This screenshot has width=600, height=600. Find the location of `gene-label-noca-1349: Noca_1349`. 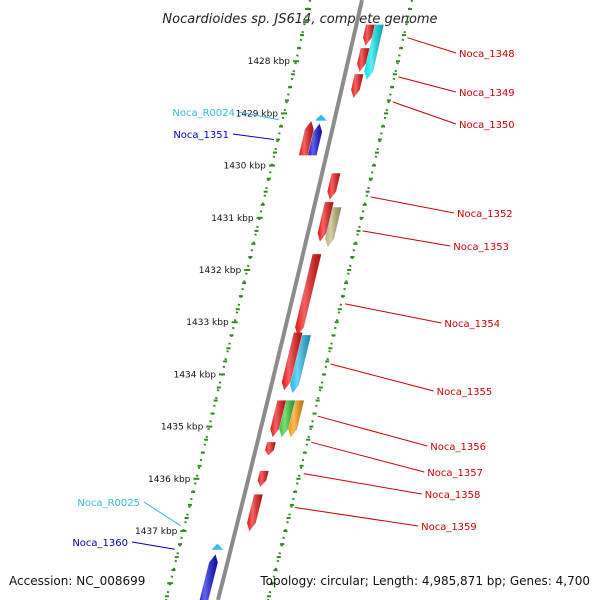

gene-label-noca-1349: Noca_1349 is located at coordinates (487, 93).